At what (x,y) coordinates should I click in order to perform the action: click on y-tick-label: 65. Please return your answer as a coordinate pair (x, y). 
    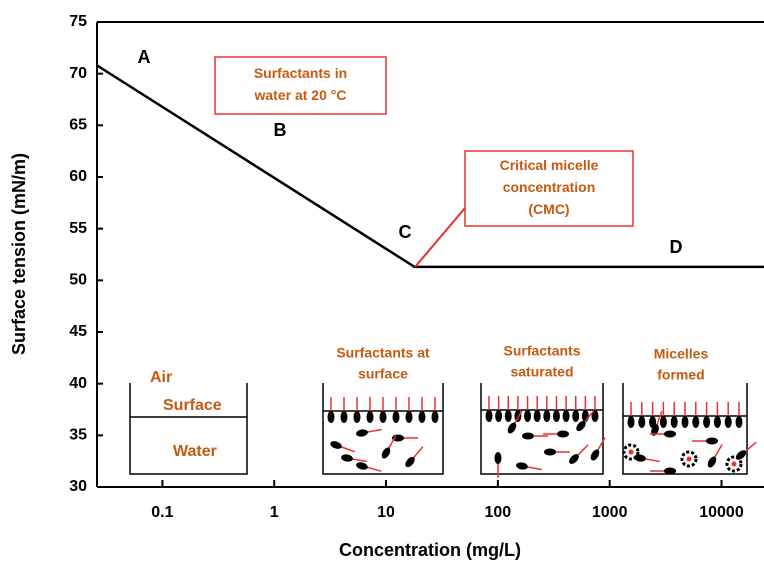
    Looking at the image, I should click on (78, 125).